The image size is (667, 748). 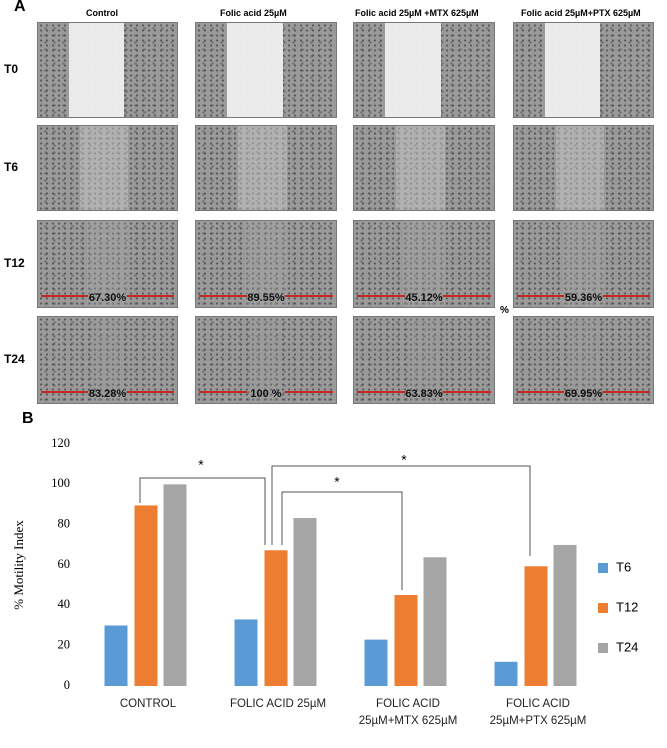 What do you see at coordinates (266, 298) in the screenshot?
I see `closure-label: 89.55%` at bounding box center [266, 298].